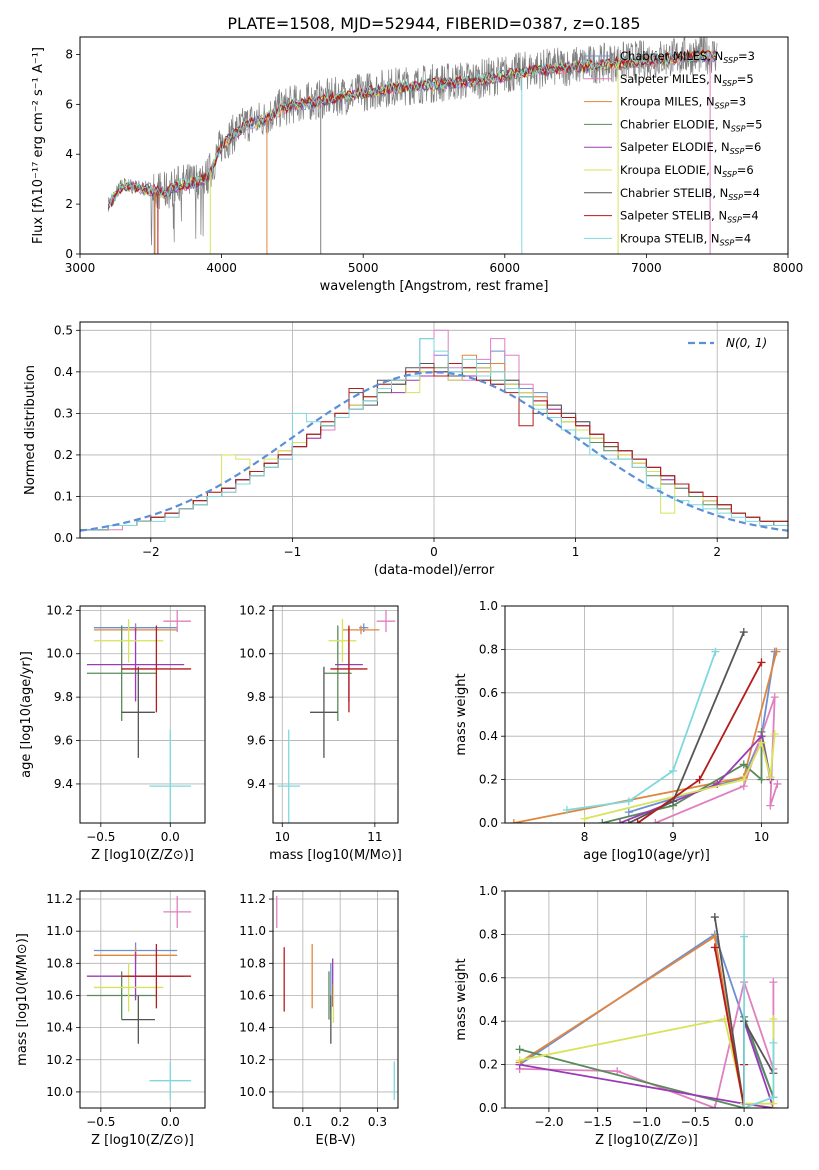 Image resolution: width=819 pixels, height=1170 pixels. I want to click on y-tick-label: 9.8, so click(256, 697).